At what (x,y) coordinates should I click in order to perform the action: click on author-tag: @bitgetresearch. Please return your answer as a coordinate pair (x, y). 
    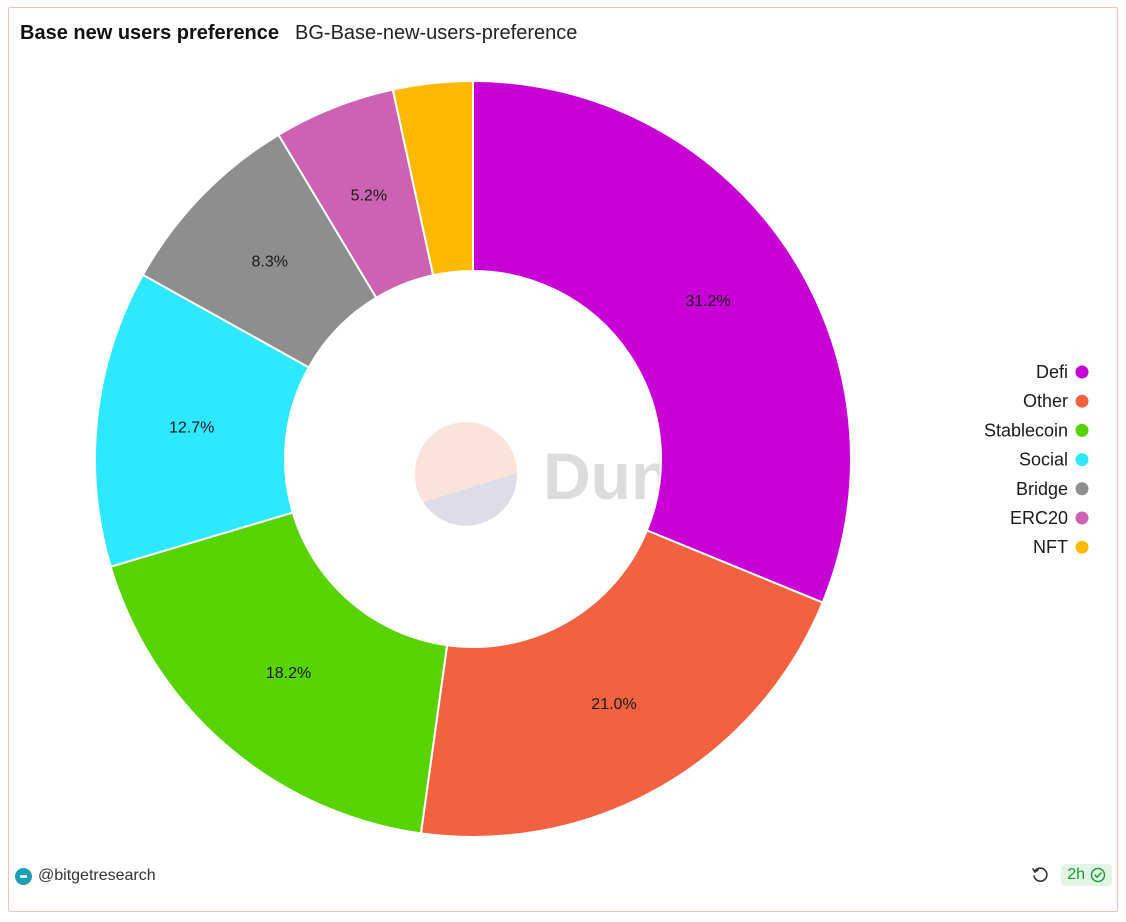
    Looking at the image, I should click on (85, 876).